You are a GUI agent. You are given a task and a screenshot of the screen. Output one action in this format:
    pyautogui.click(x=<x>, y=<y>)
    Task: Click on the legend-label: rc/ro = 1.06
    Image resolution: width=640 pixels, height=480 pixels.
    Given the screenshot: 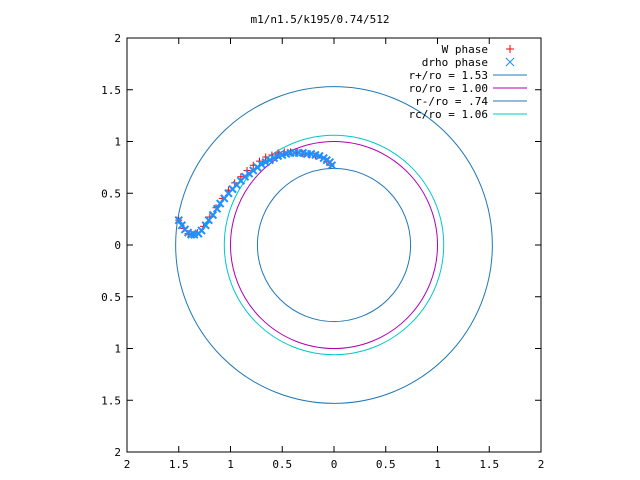 What is the action you would take?
    pyautogui.click(x=448, y=114)
    